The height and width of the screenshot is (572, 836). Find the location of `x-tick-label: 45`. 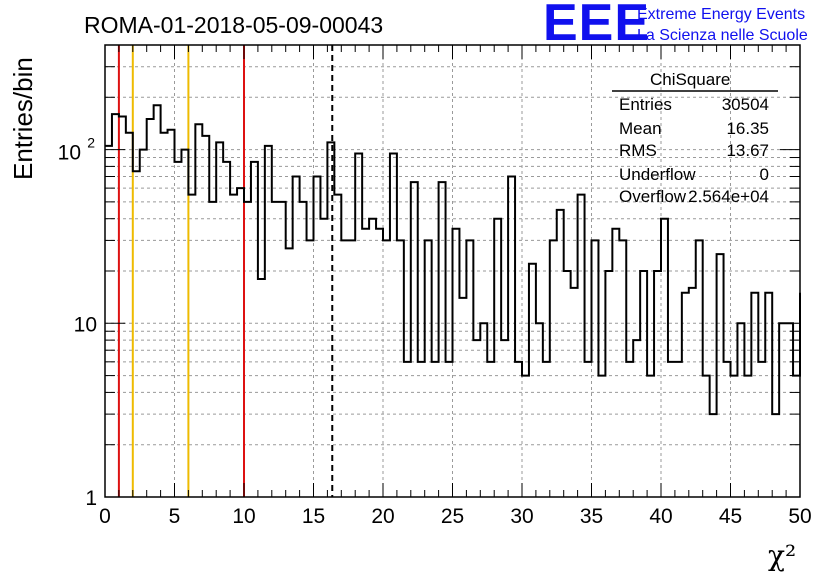

x-tick-label: 45 is located at coordinates (730, 516).